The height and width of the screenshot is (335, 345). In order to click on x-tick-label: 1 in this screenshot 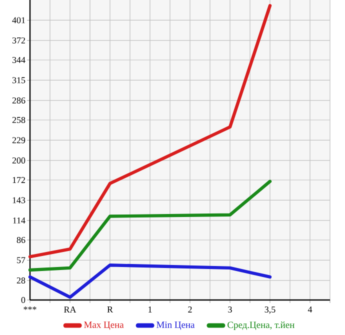, I will do `click(150, 309)`.